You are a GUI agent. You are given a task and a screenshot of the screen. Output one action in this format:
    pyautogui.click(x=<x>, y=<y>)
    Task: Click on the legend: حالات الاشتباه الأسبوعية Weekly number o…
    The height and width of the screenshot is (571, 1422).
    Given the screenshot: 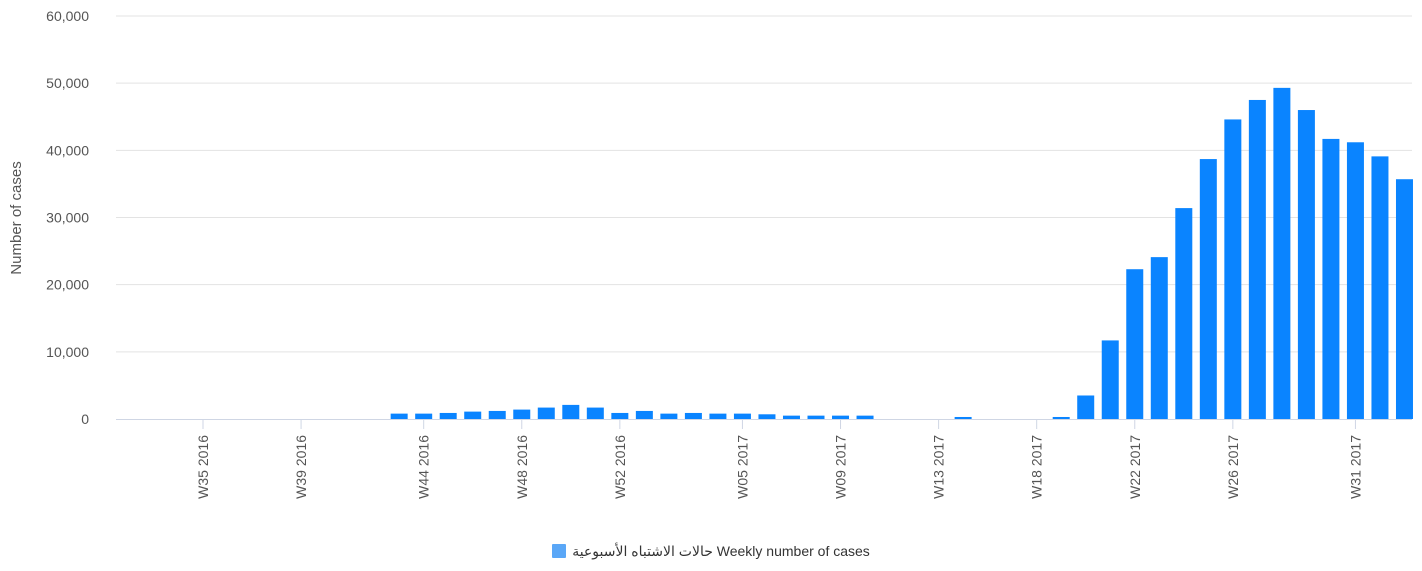 What is the action you would take?
    pyautogui.click(x=711, y=551)
    